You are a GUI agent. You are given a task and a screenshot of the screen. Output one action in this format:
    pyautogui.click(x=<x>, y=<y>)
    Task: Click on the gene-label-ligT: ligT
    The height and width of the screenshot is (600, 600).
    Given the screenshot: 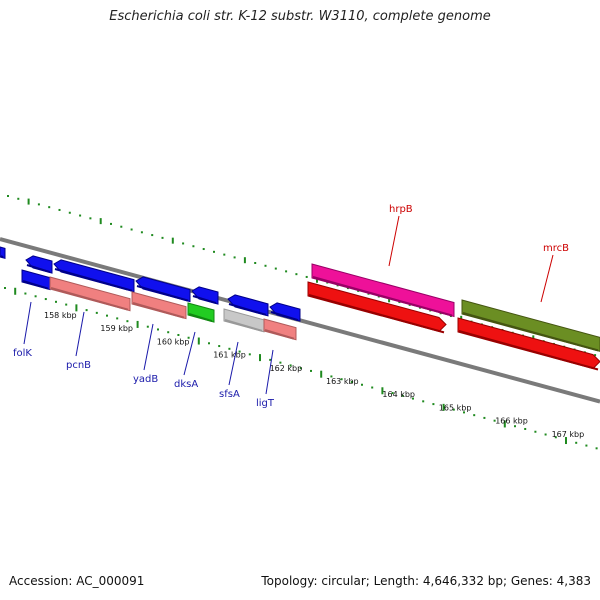 What is the action you would take?
    pyautogui.click(x=265, y=403)
    